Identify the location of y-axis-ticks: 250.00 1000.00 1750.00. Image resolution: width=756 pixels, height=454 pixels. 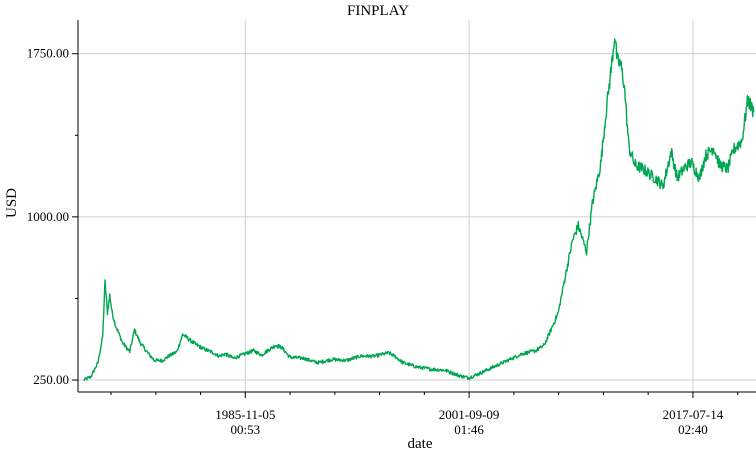
(52, 216).